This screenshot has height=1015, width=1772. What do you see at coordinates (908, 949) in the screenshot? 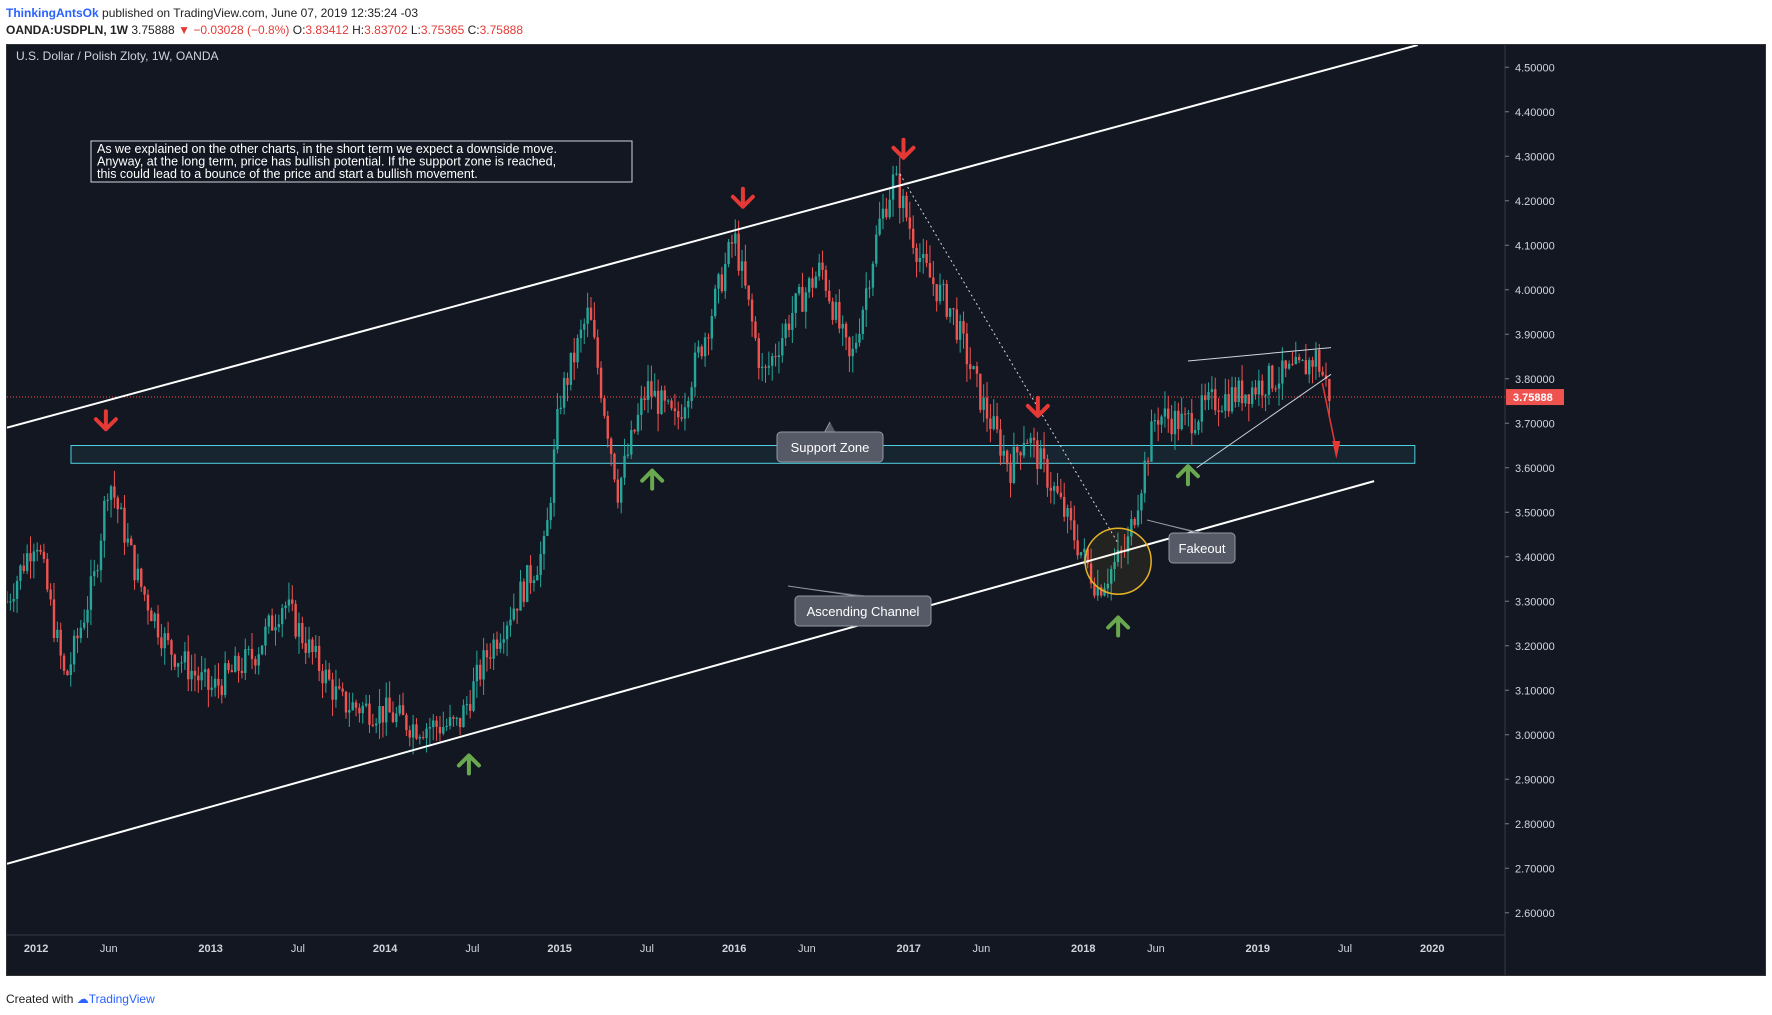
I see `x-tick-label: 2017` at bounding box center [908, 949].